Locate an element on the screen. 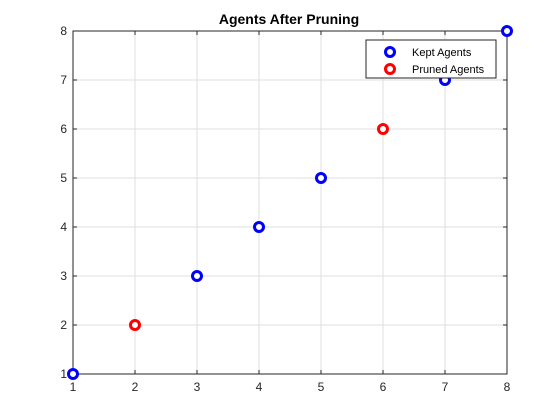 The image size is (560, 420). x-tick-label: 5 is located at coordinates (321, 387).